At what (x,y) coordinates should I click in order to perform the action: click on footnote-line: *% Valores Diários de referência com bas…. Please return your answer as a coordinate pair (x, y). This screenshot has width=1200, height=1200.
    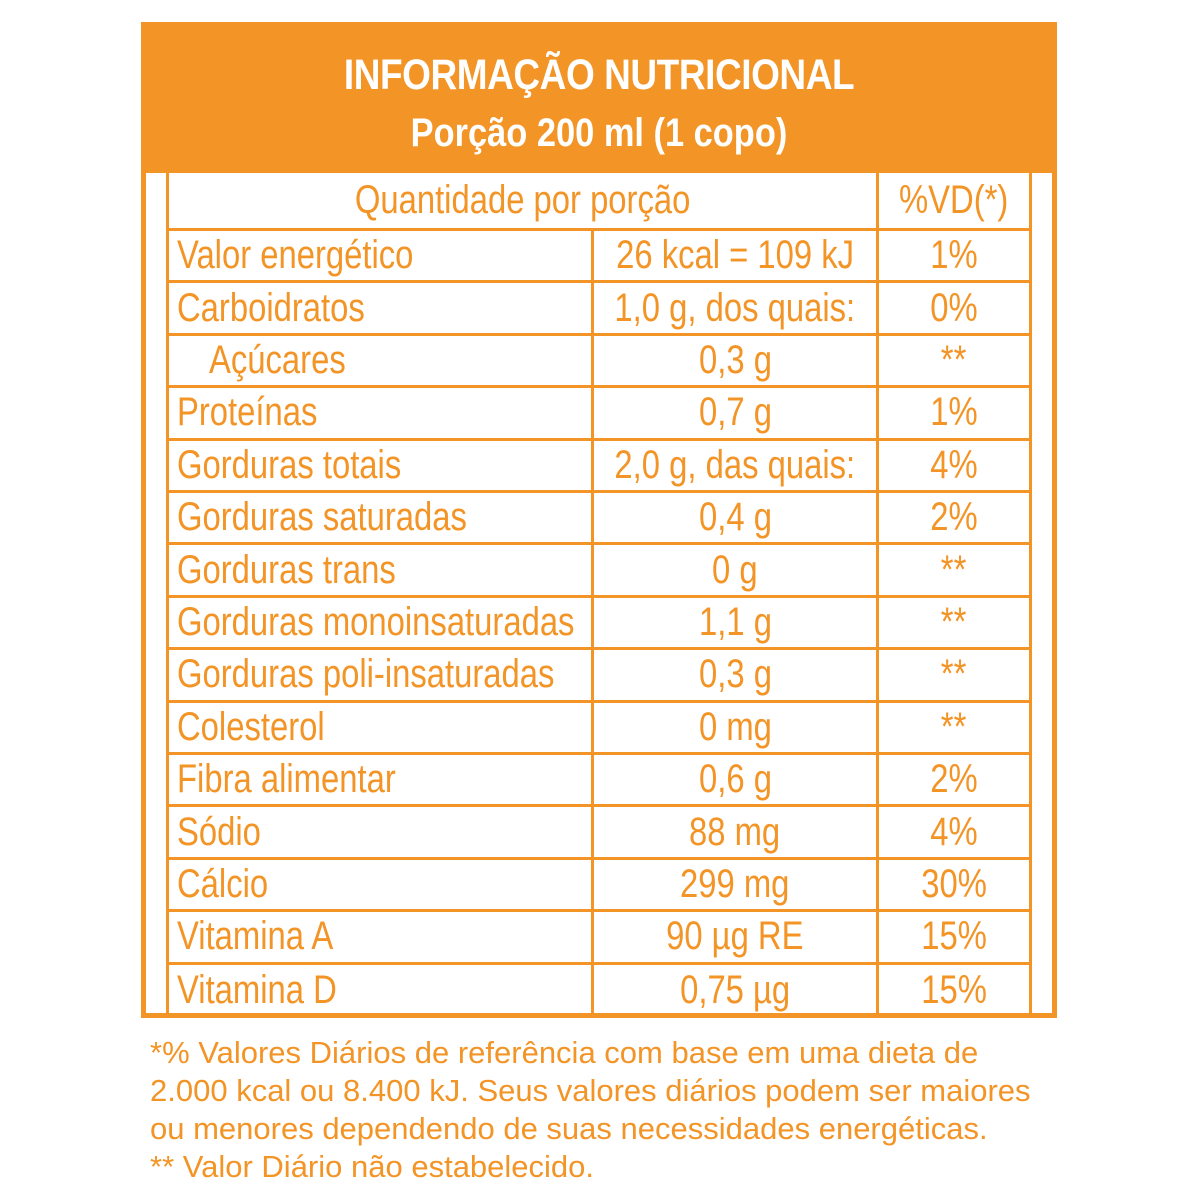
    Looking at the image, I should click on (564, 1052).